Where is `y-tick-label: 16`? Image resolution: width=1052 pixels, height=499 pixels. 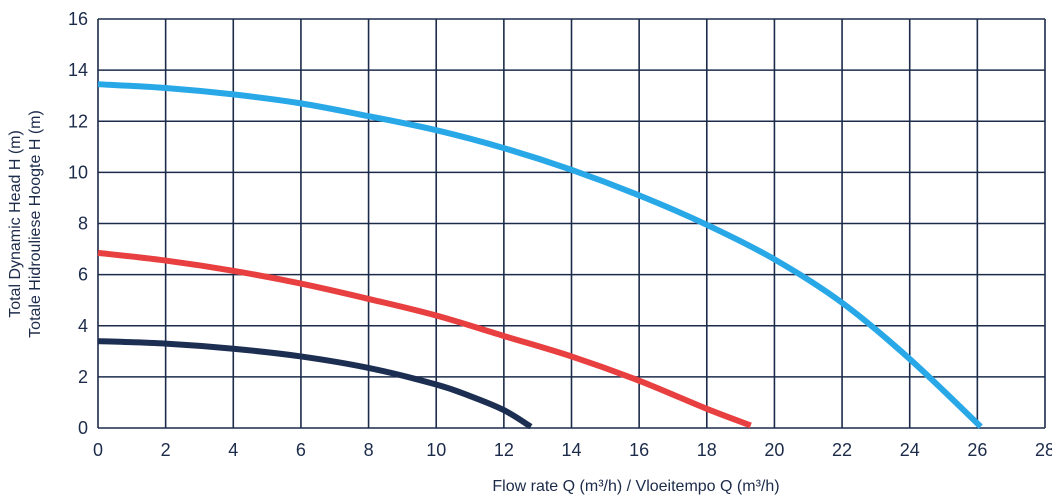
y-tick-label: 16 is located at coordinates (78, 19).